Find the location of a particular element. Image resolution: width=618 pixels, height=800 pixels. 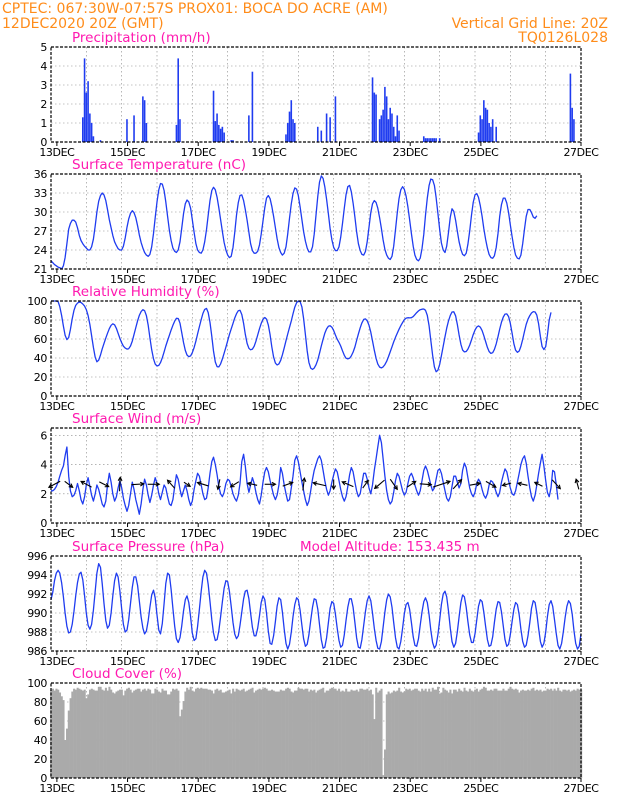

precip-y-tick: 5 is located at coordinates (43, 47).